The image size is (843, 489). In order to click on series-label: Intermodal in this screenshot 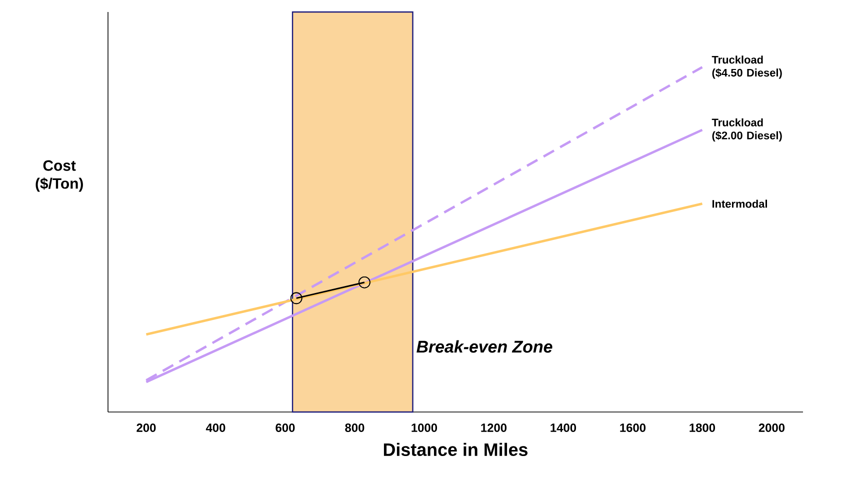, I will do `click(739, 204)`.